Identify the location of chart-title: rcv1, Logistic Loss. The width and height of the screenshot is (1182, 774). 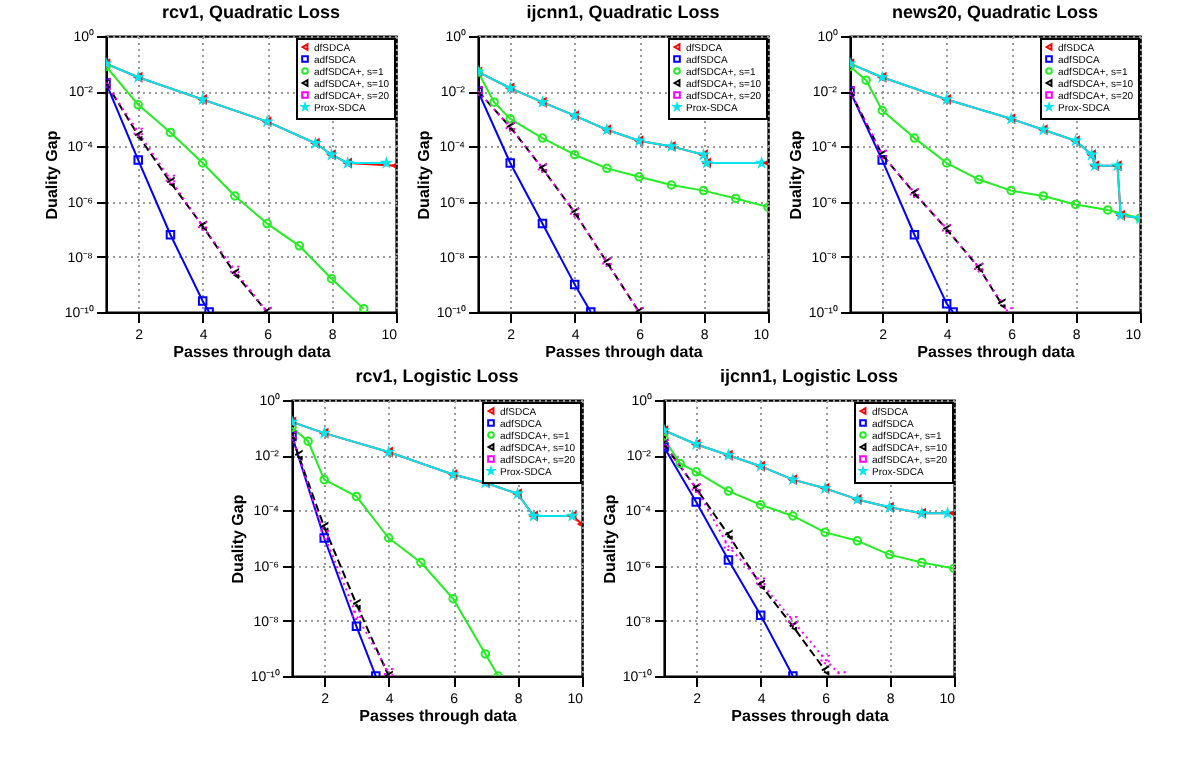
(436, 376).